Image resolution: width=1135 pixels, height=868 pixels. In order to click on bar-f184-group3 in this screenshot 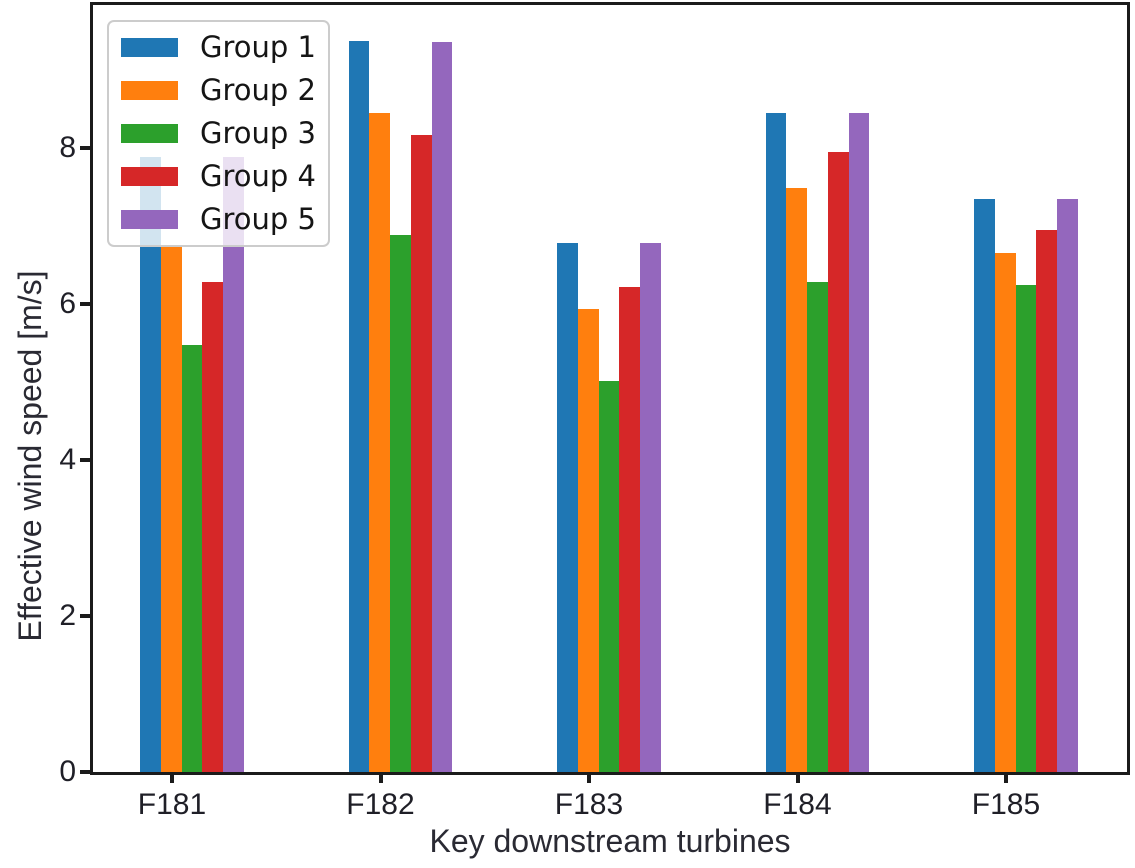, I will do `click(817, 527)`.